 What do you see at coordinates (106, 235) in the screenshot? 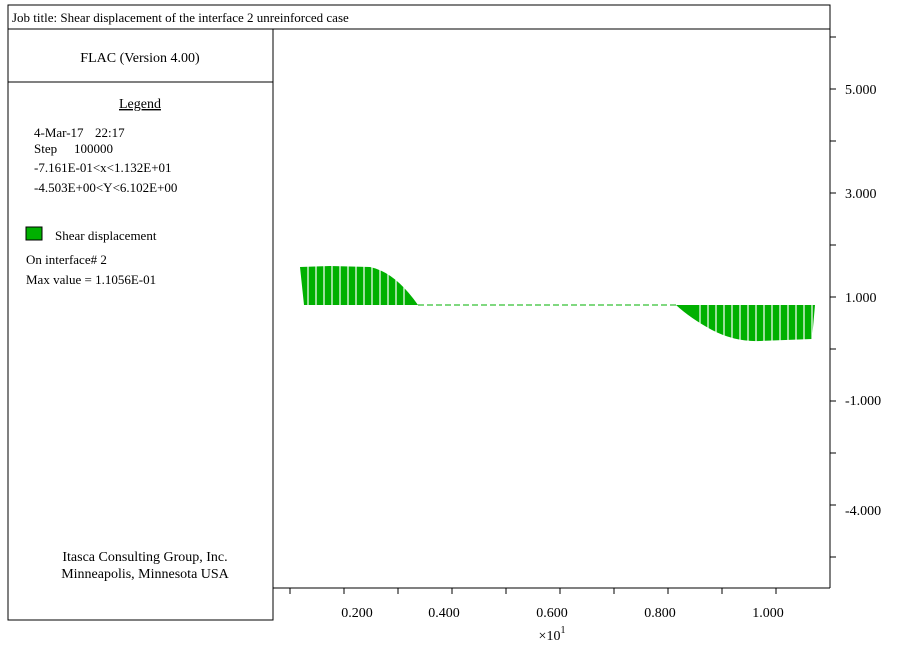
I see `legend-item: Shear displacement` at bounding box center [106, 235].